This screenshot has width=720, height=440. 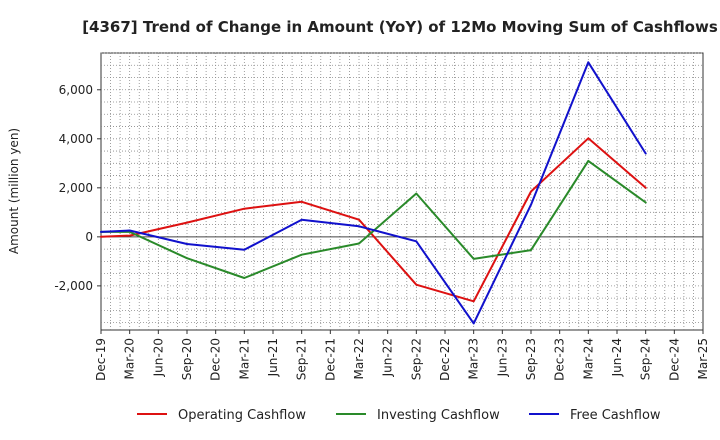 I want to click on legend-label-investing-cashflow: Investing Cashflow, so click(x=438, y=415).